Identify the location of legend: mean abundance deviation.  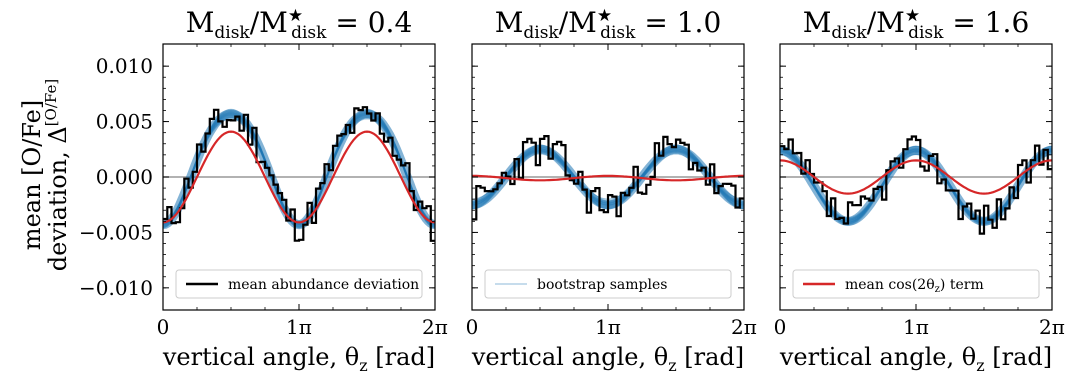
(299, 284).